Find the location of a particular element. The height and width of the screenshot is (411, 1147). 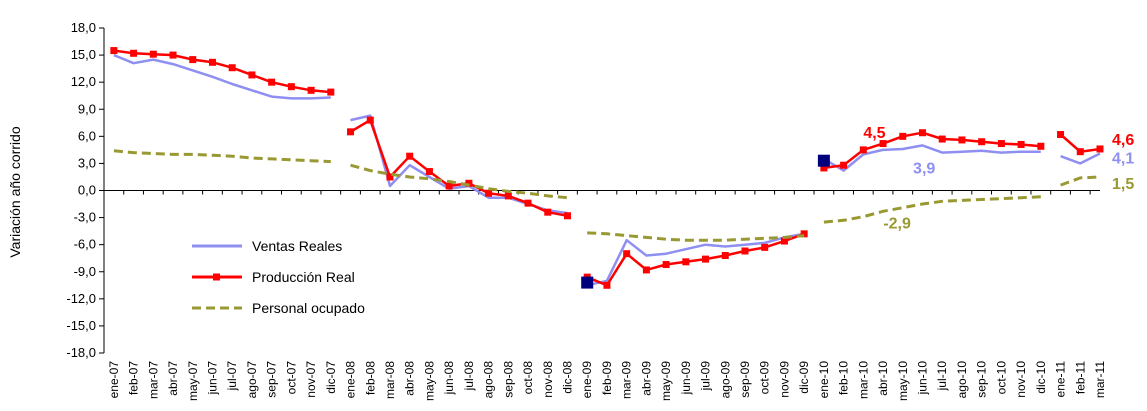

x-tick-label: jul-10 is located at coordinates (942, 376).